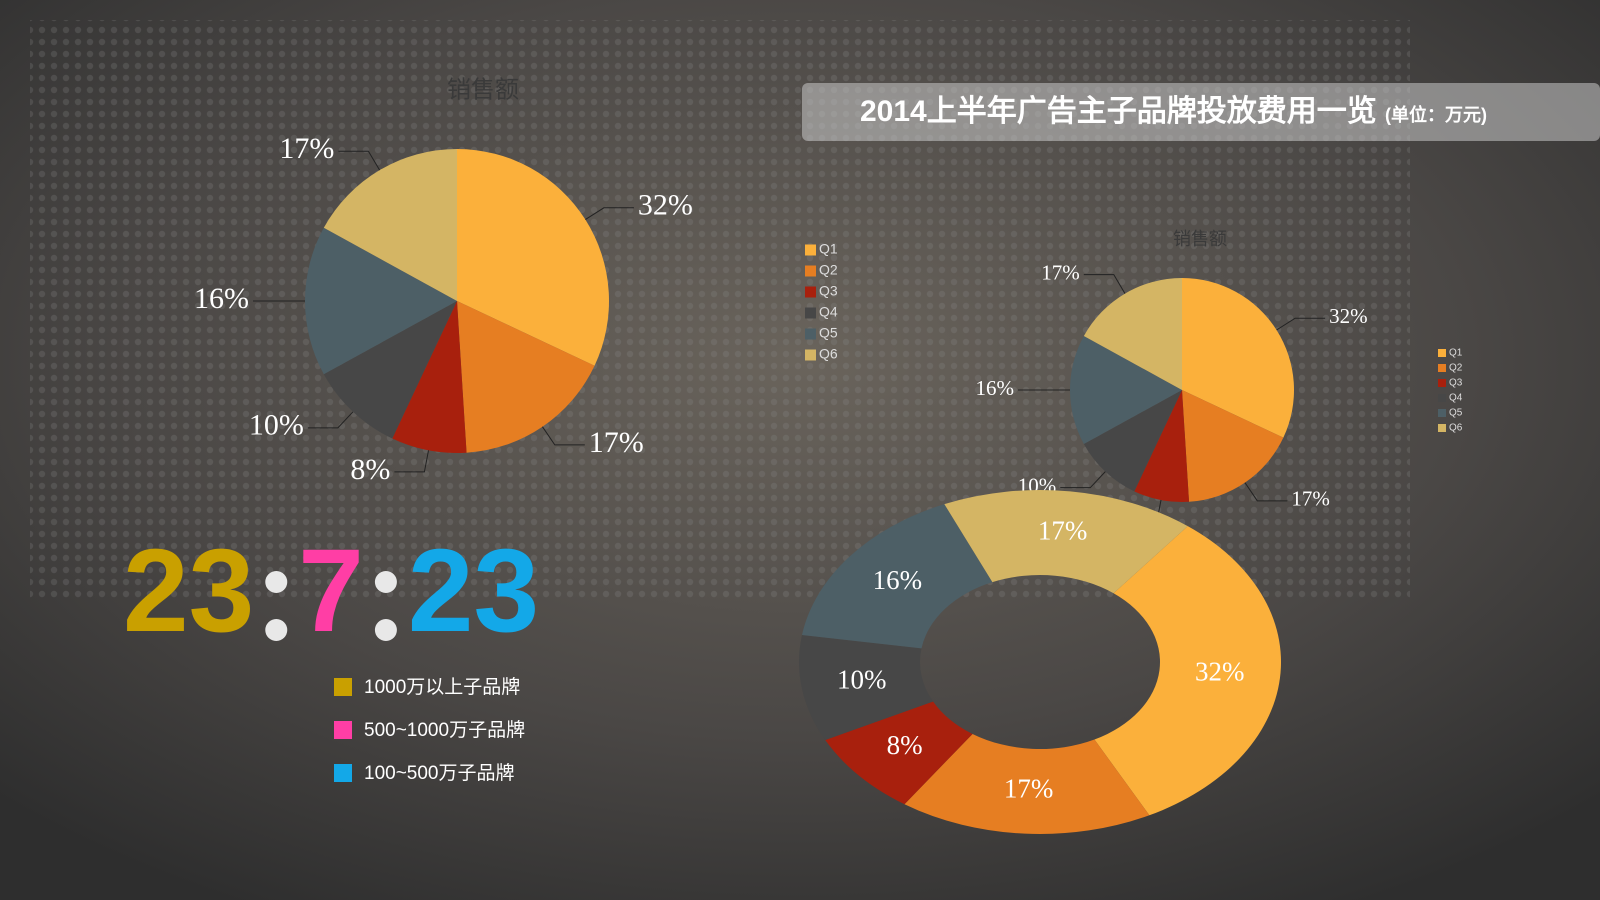 Image resolution: width=1600 pixels, height=900 pixels. What do you see at coordinates (439, 773) in the screenshot?
I see `legend-label: 100~500万子品牌` at bounding box center [439, 773].